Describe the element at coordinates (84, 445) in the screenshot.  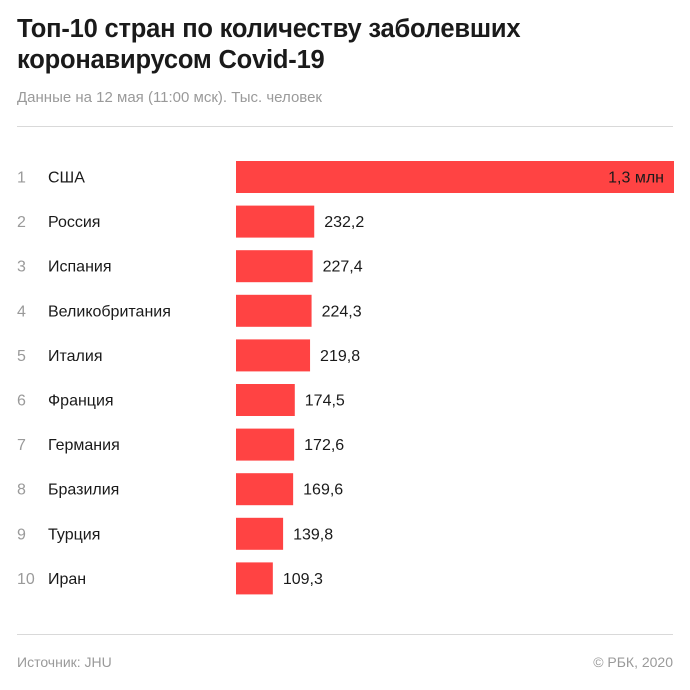
I see `country-label: Германия` at that location.